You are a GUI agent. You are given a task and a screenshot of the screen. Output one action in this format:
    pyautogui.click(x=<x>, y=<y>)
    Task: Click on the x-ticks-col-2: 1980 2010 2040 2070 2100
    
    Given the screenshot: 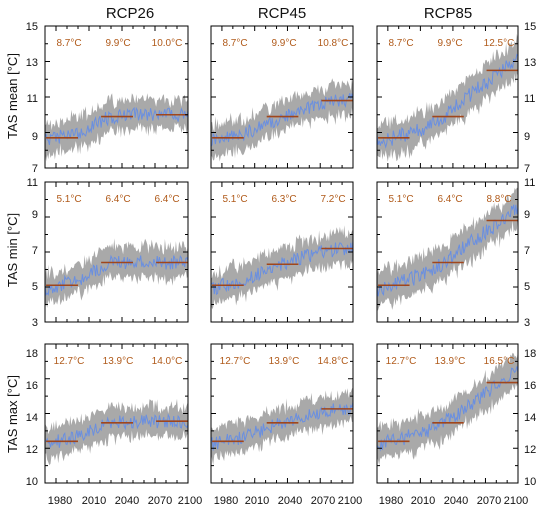 What is the action you would take?
    pyautogui.click(x=288, y=501)
    